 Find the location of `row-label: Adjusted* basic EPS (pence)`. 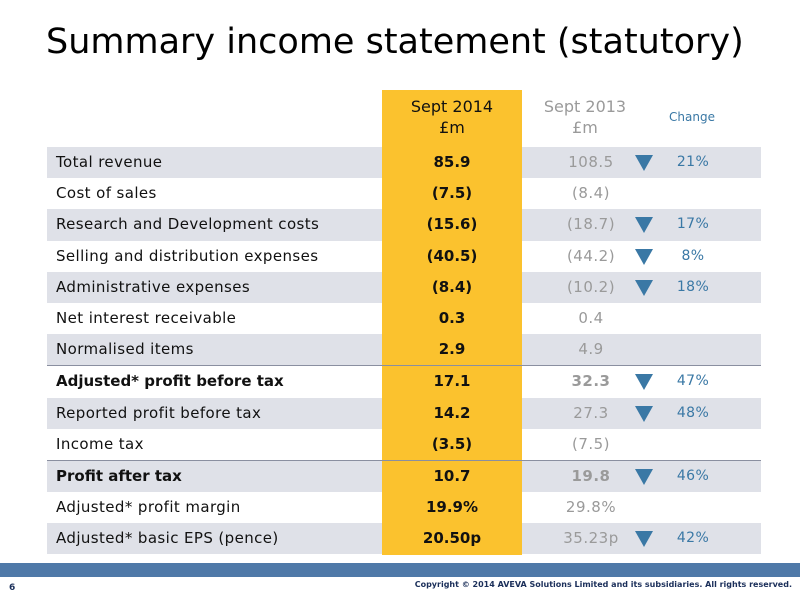

row-label: Adjusted* basic EPS (pence) is located at coordinates (167, 538).